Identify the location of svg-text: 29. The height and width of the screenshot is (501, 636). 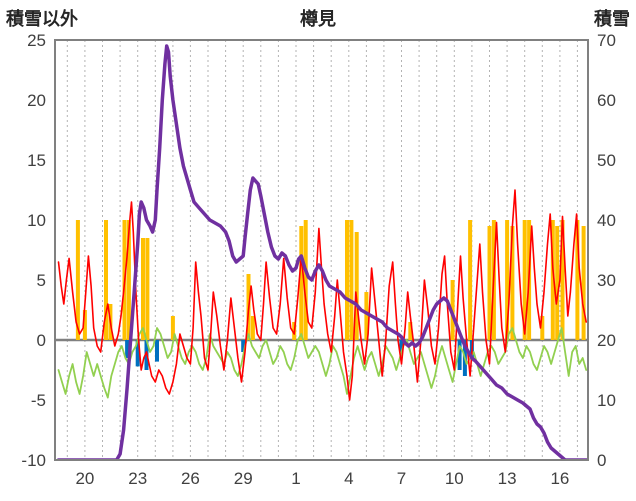
(243, 478).